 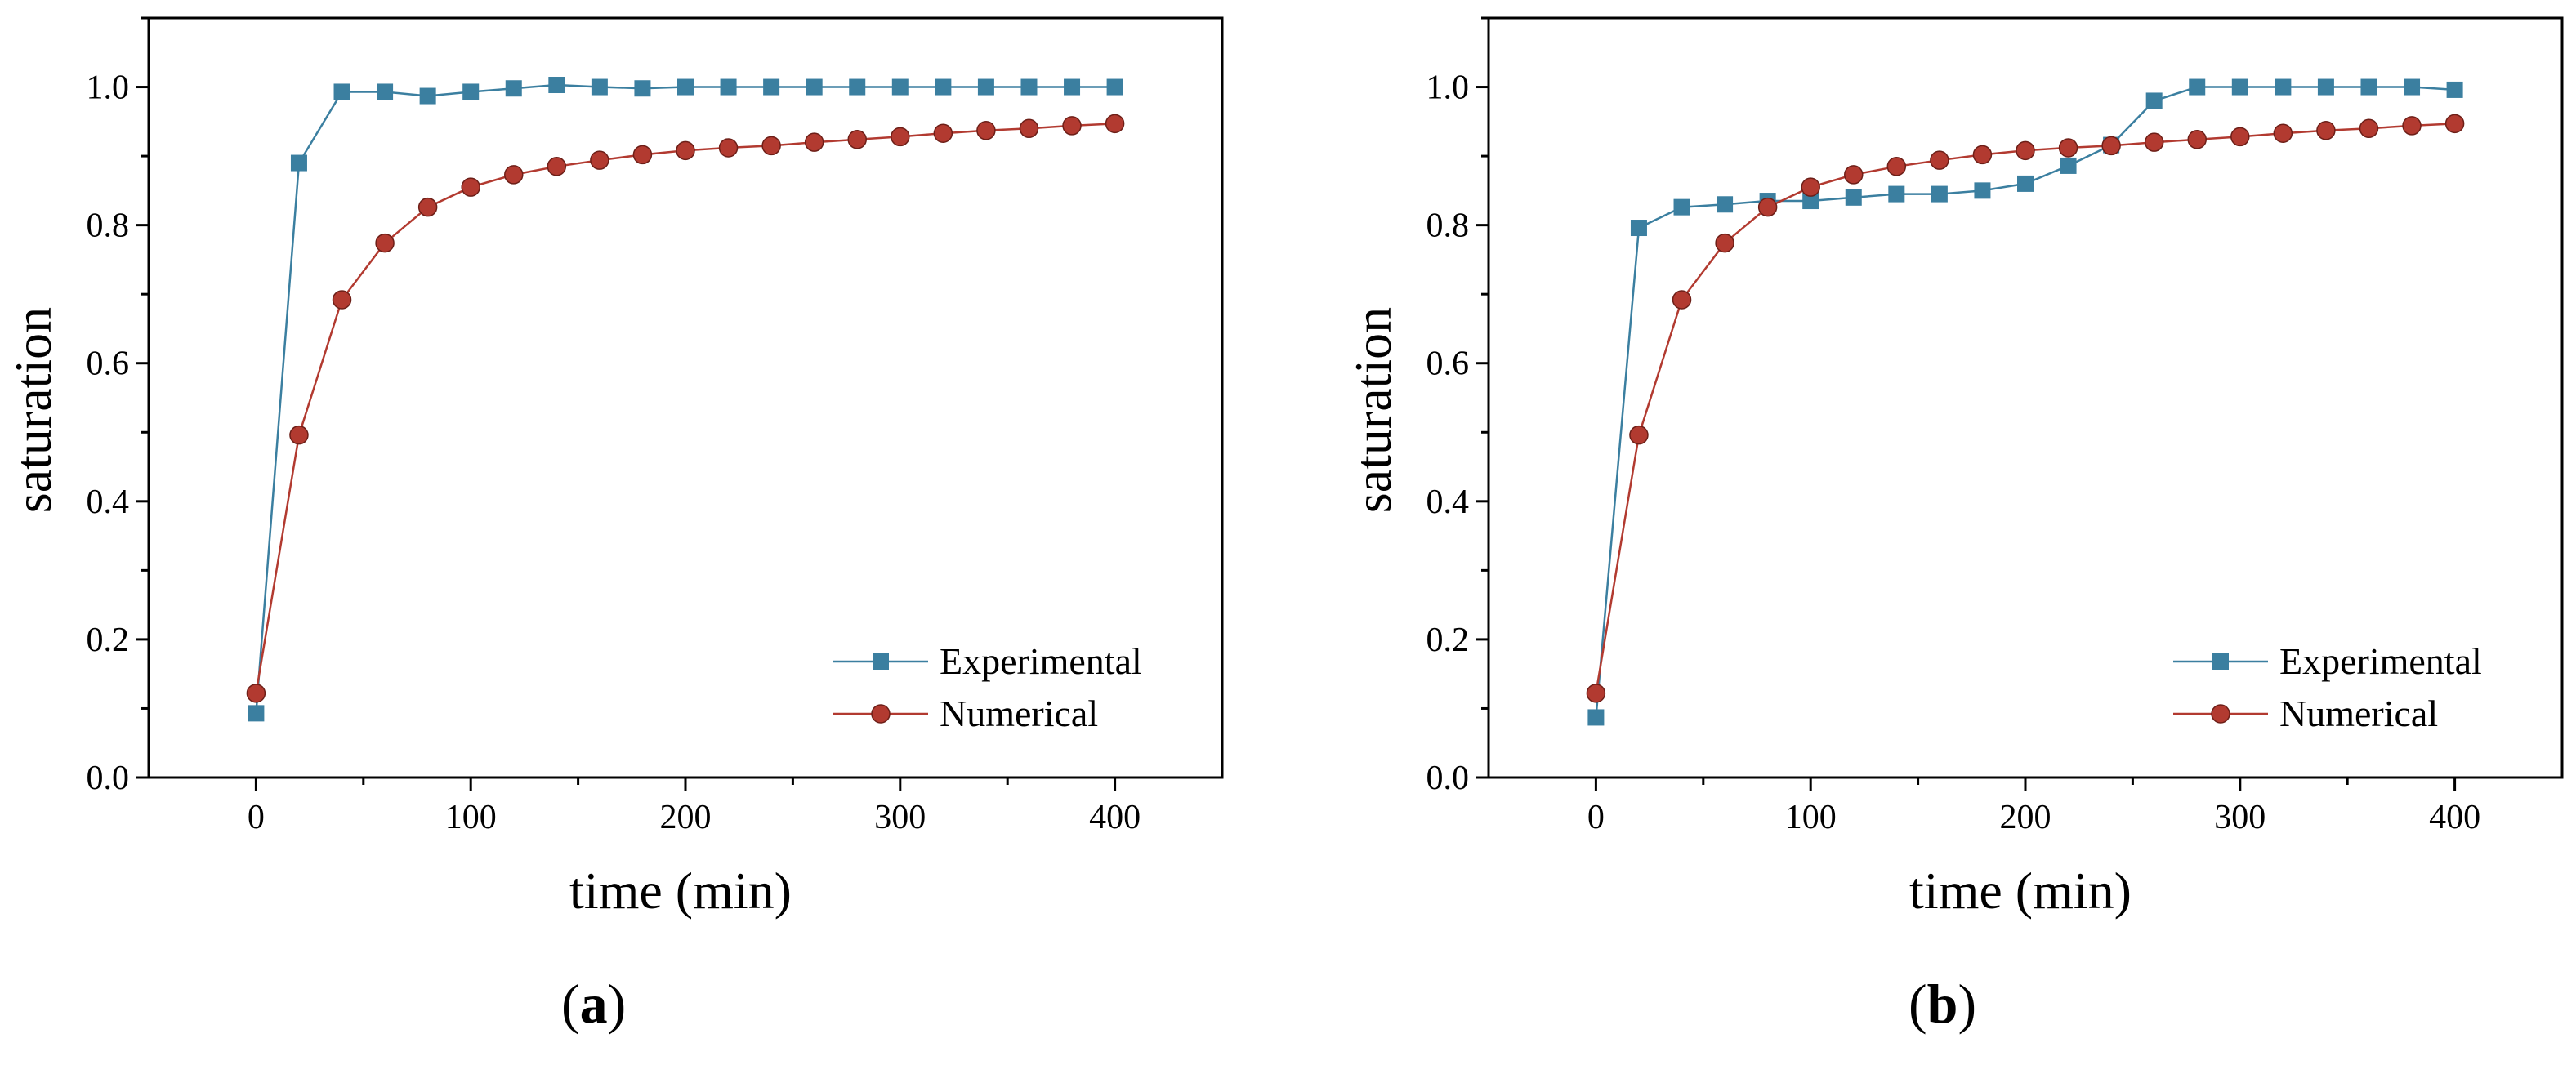 What do you see at coordinates (686, 817) in the screenshot?
I see `x-tick-label: 200` at bounding box center [686, 817].